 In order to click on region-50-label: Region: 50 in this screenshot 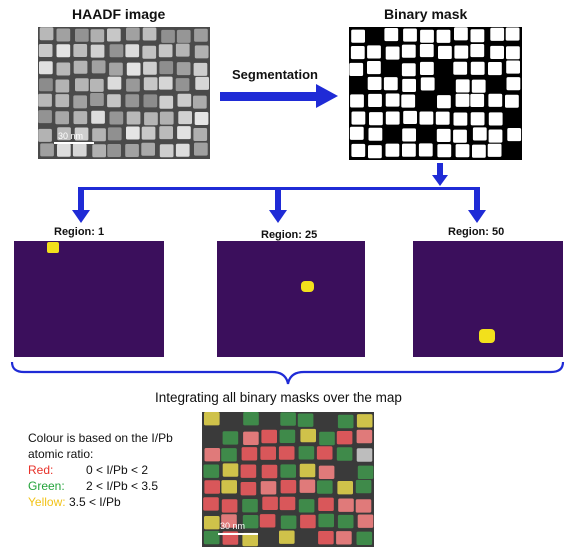, I will do `click(476, 232)`.